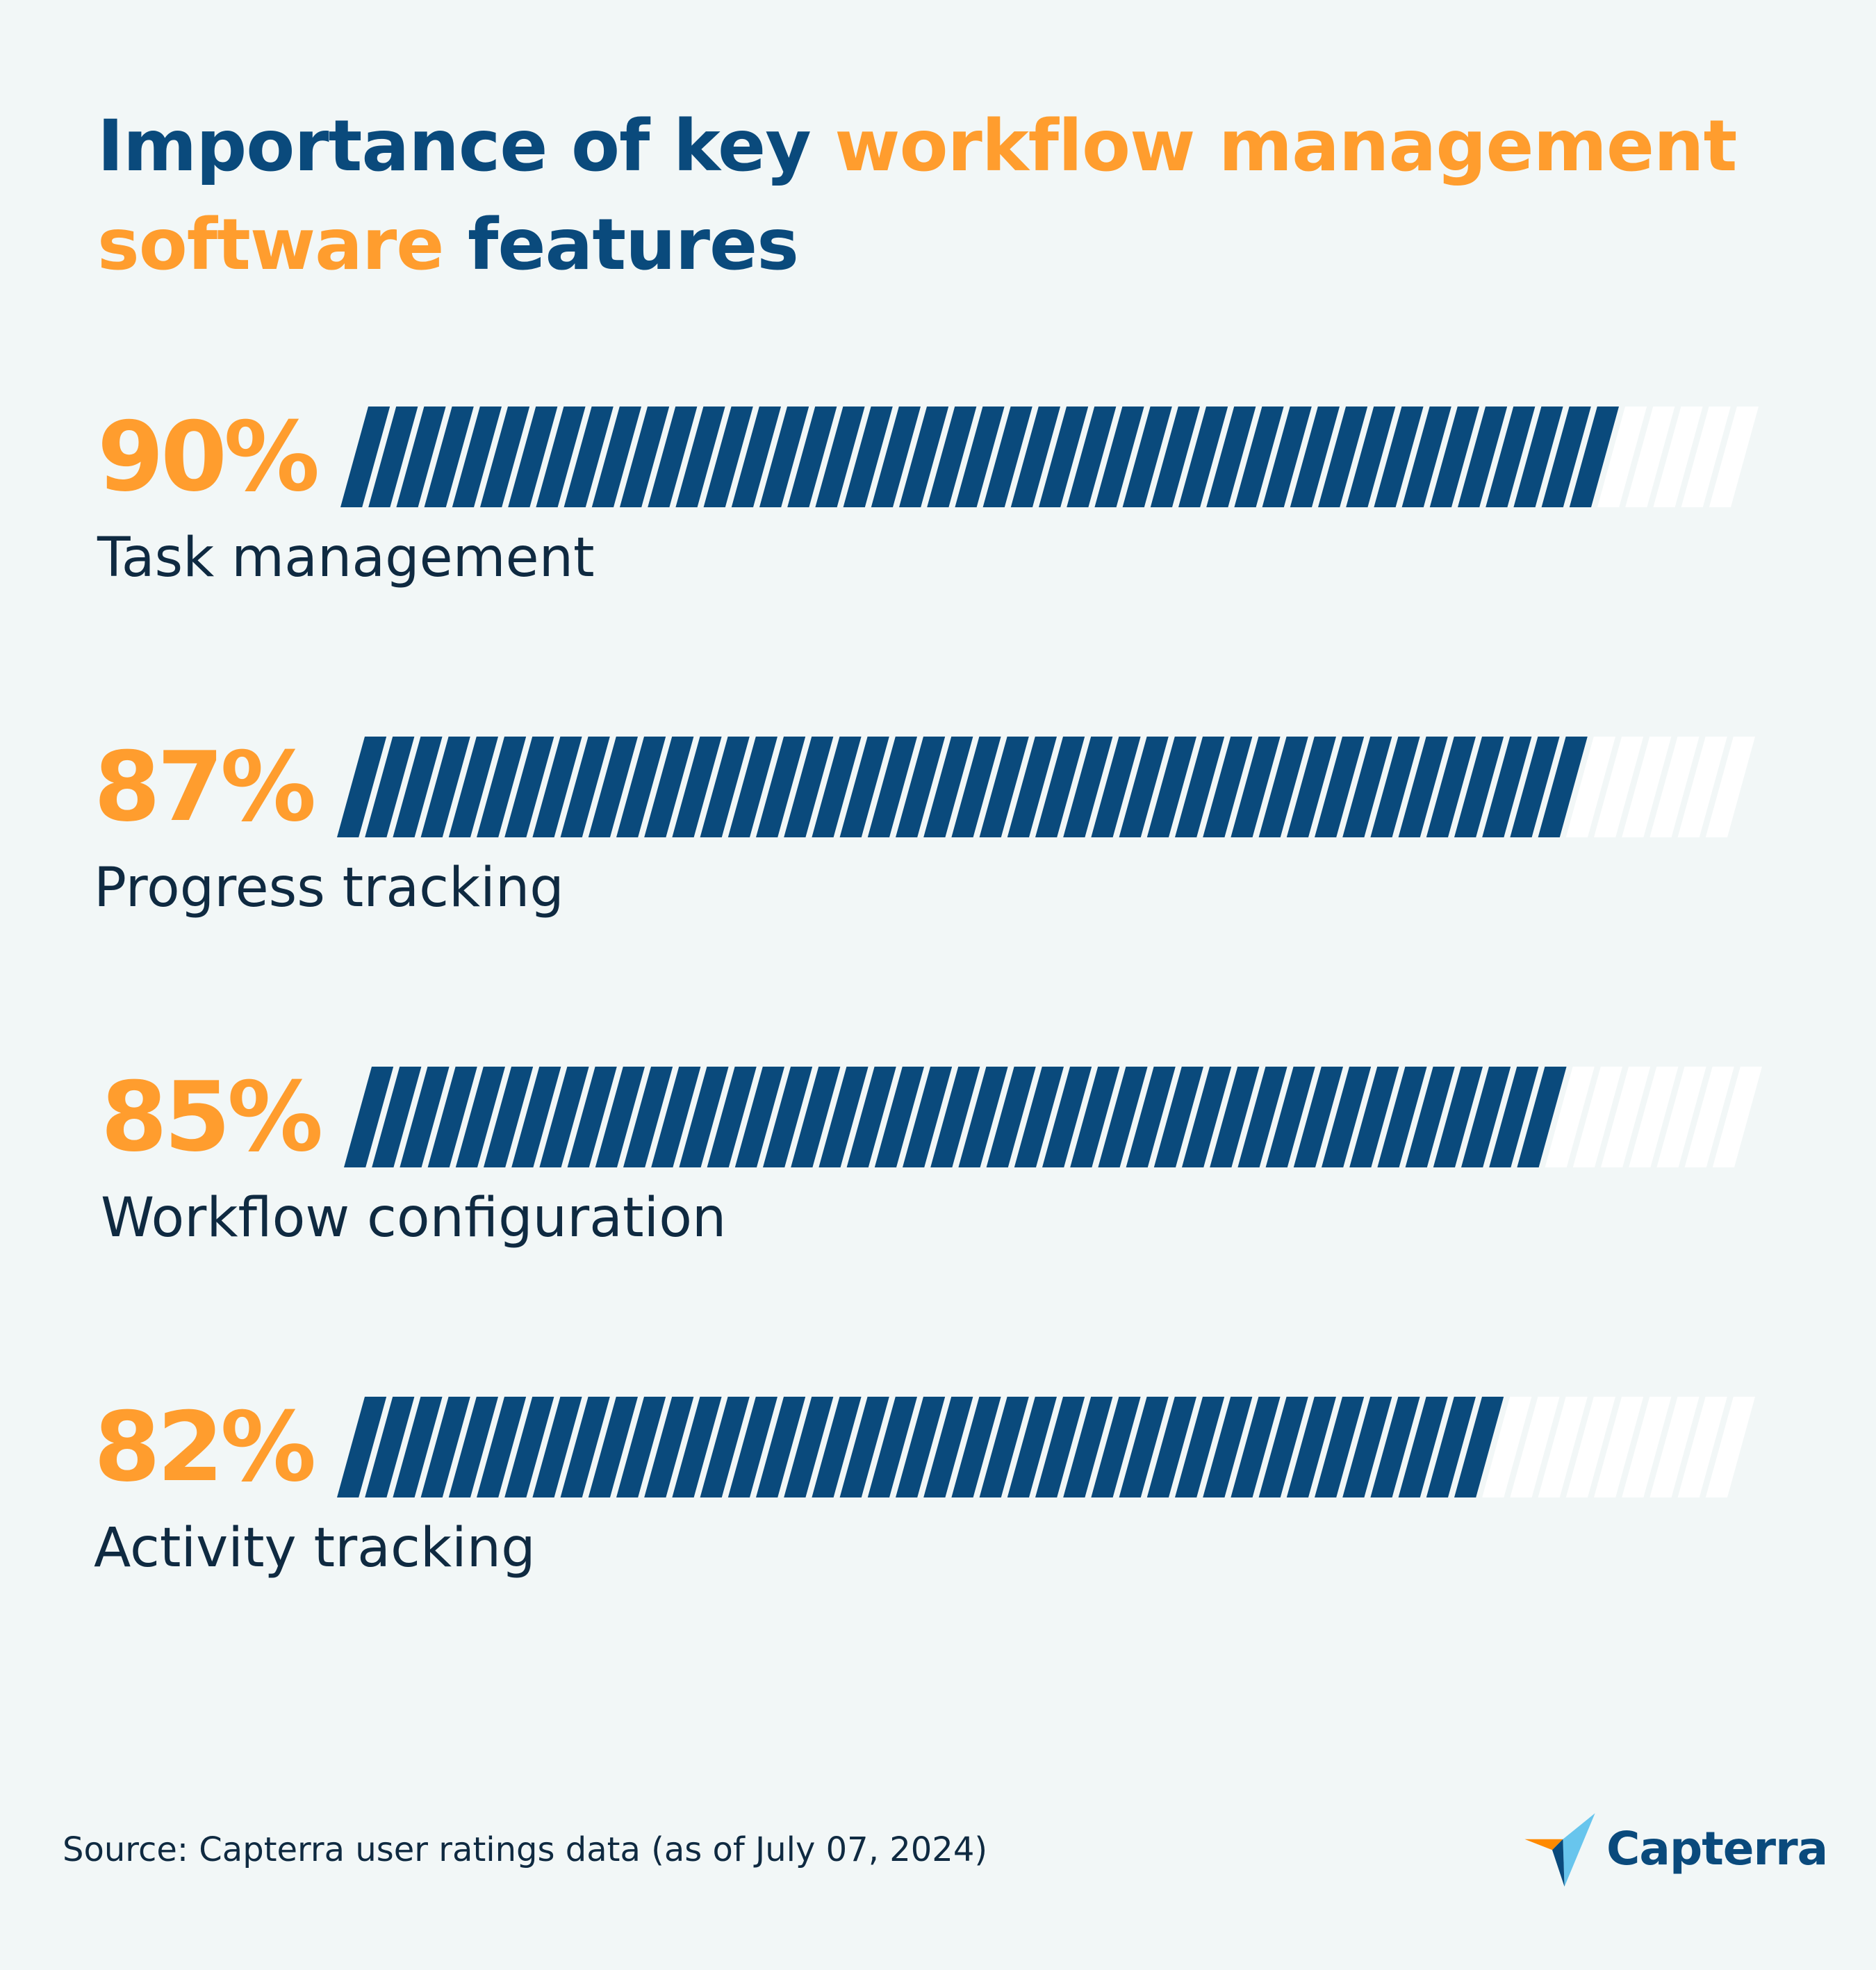 Image resolution: width=1876 pixels, height=1970 pixels. Describe the element at coordinates (1675, 1848) in the screenshot. I see `capterra-logo: Capterra` at that location.